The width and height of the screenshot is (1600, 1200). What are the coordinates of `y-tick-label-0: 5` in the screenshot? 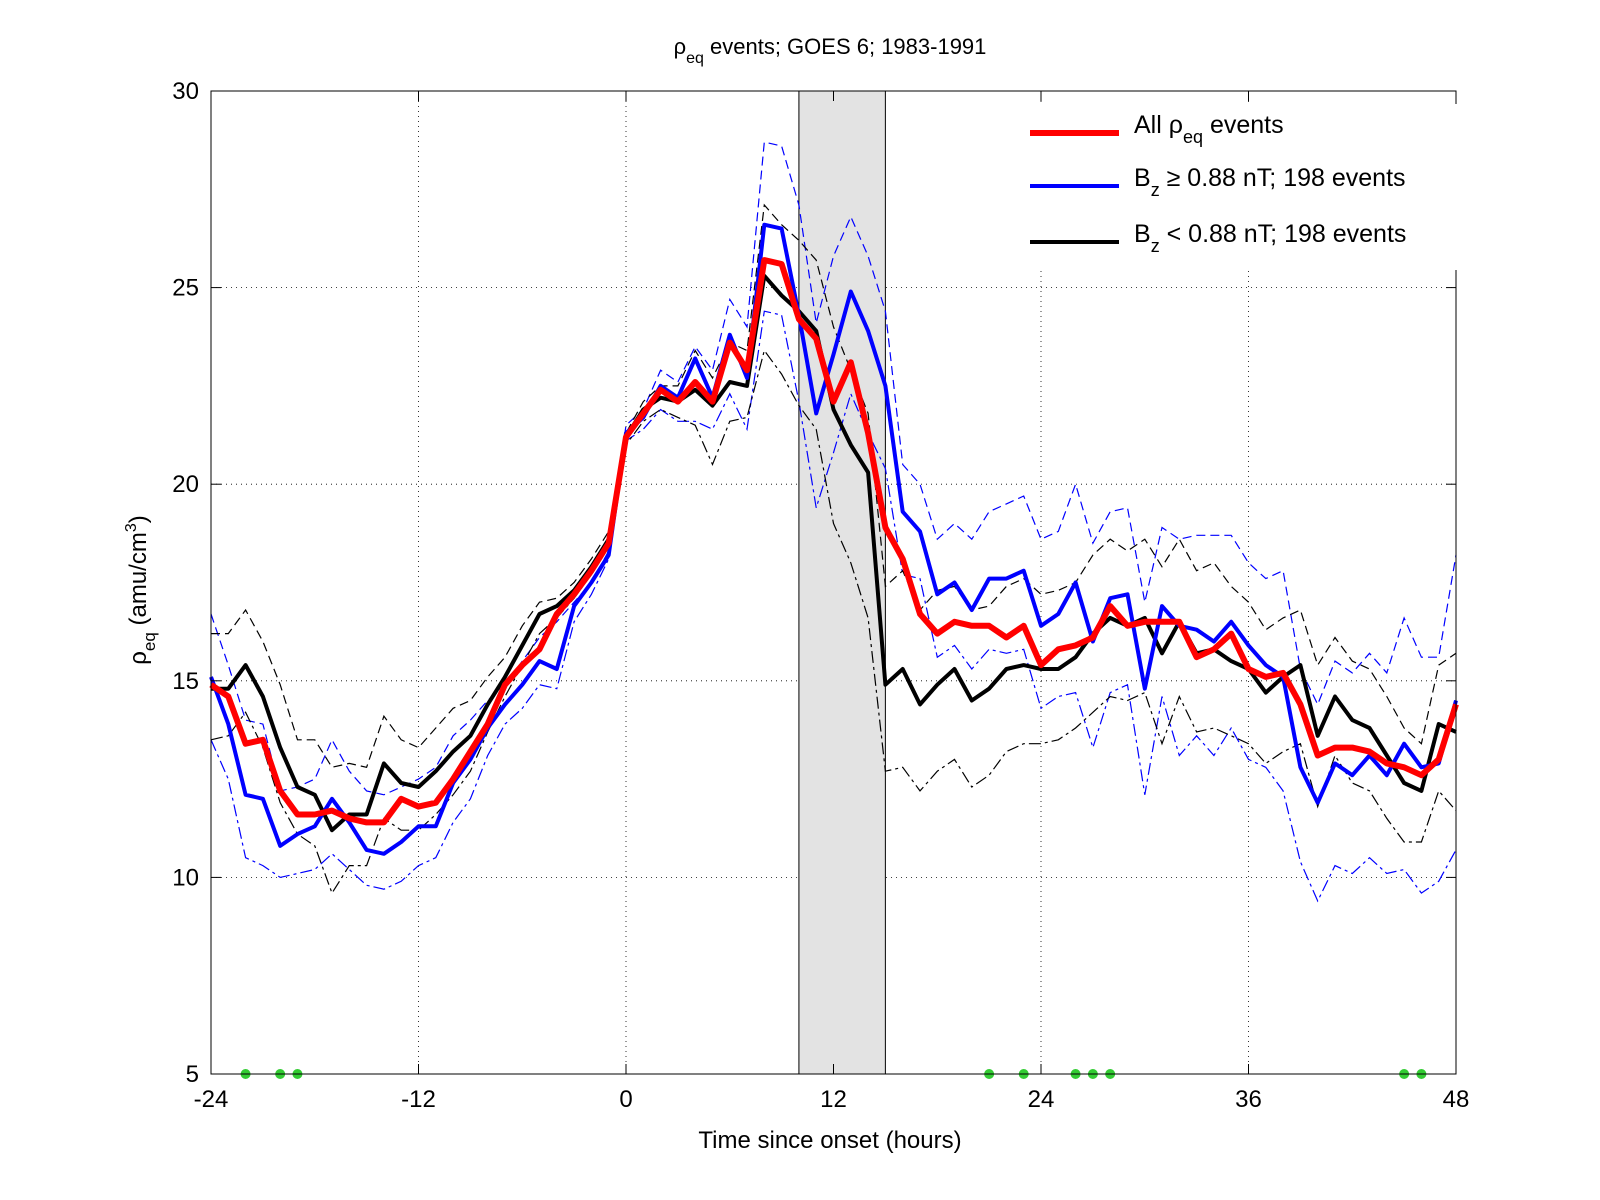 It's located at (192, 1074).